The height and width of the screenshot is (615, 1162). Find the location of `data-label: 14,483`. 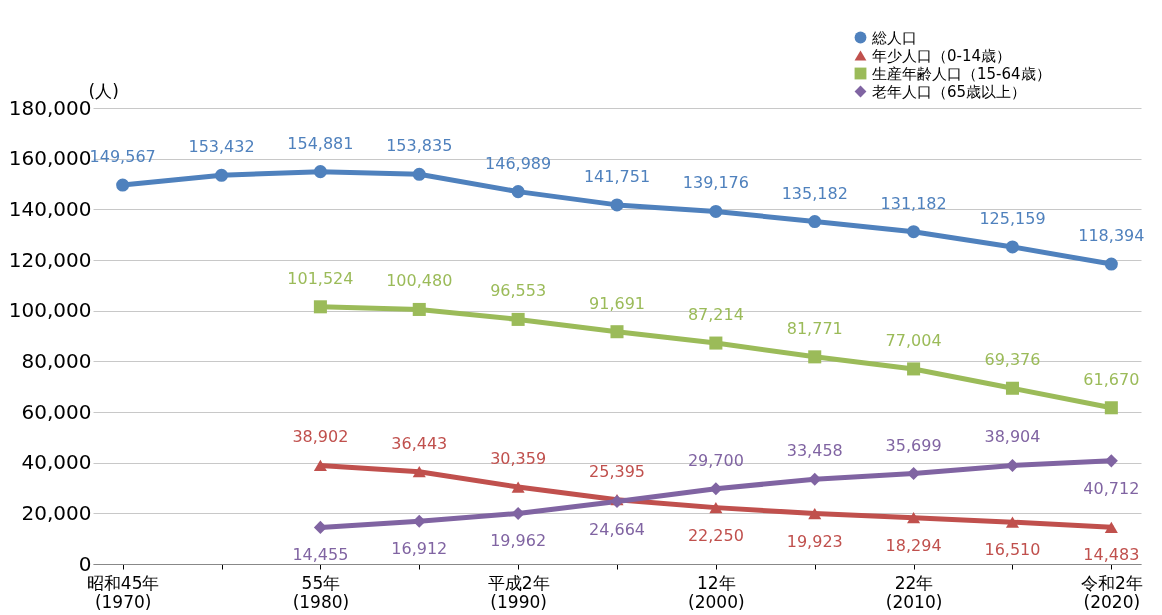

data-label: 14,483 is located at coordinates (1111, 555).